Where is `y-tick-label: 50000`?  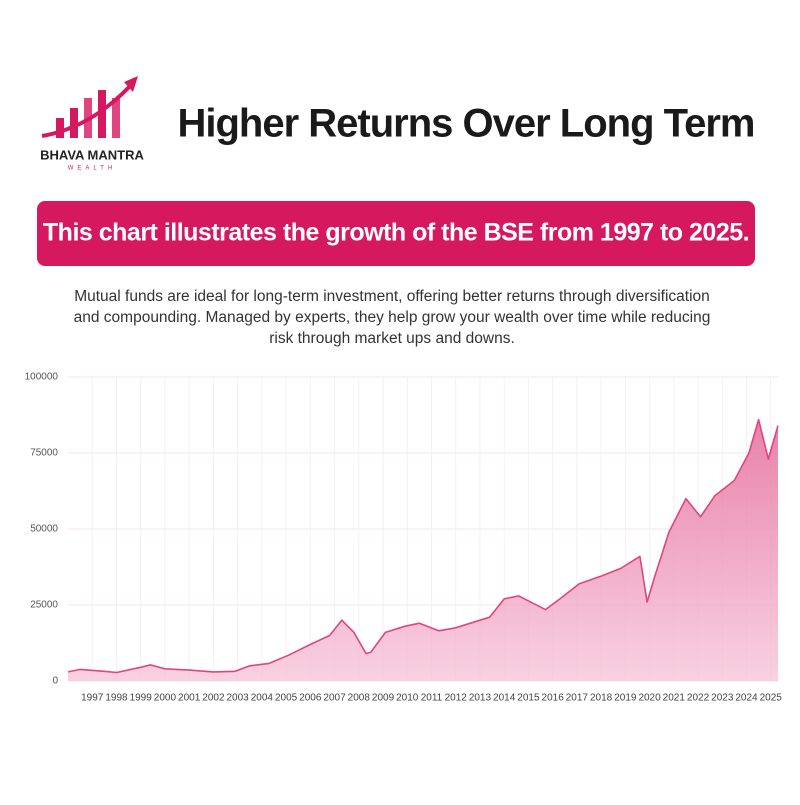
y-tick-label: 50000 is located at coordinates (44, 529).